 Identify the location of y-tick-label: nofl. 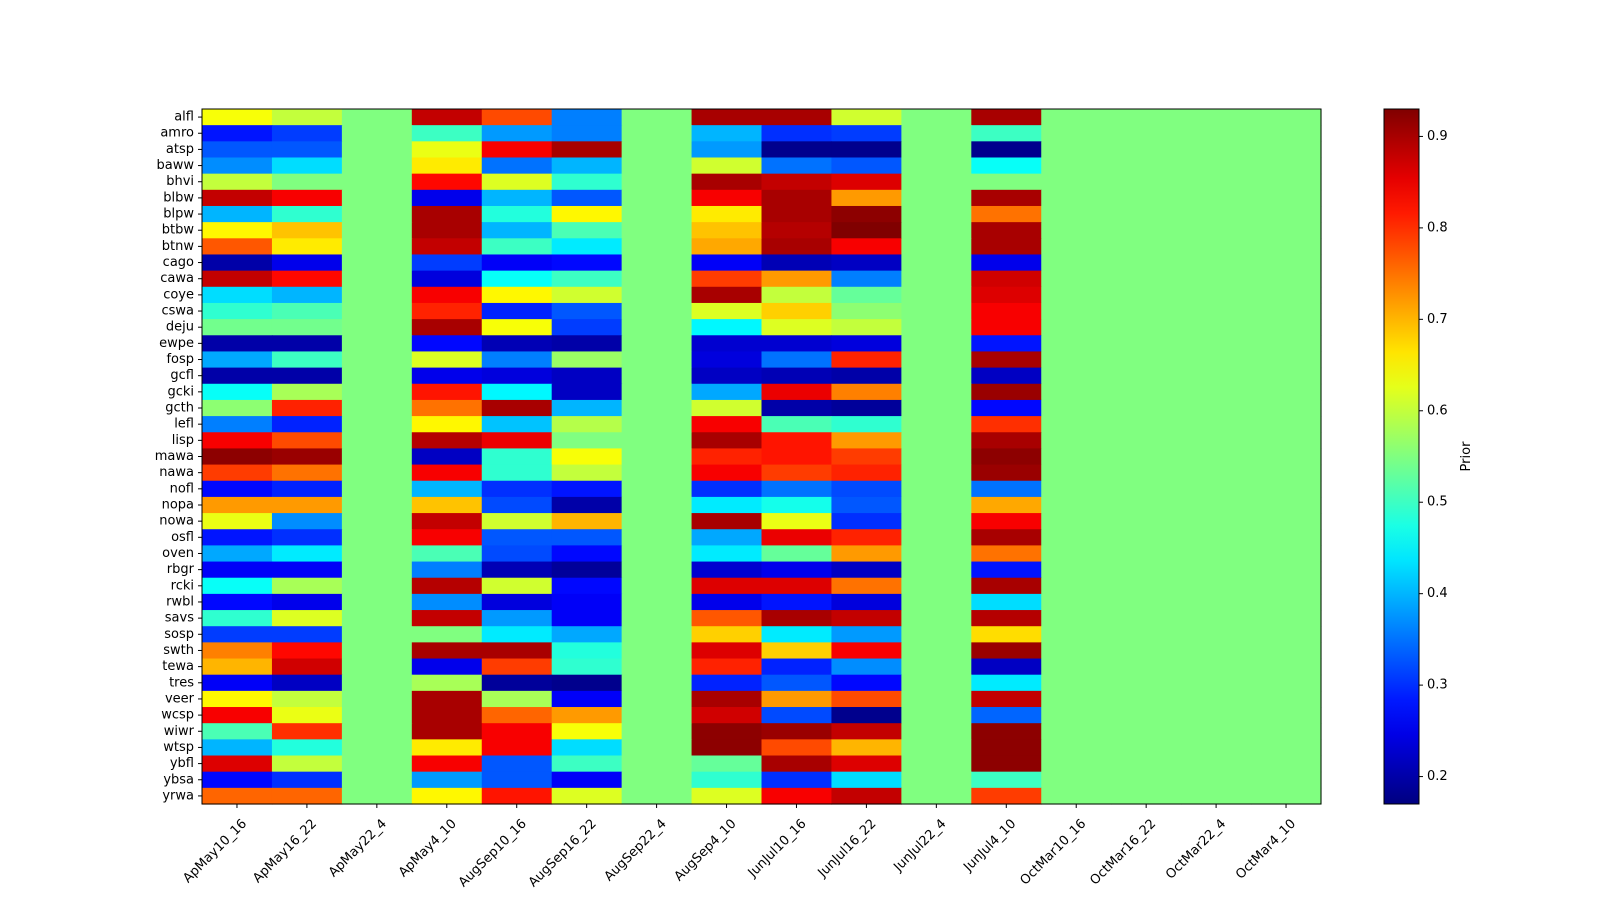
(182, 488).